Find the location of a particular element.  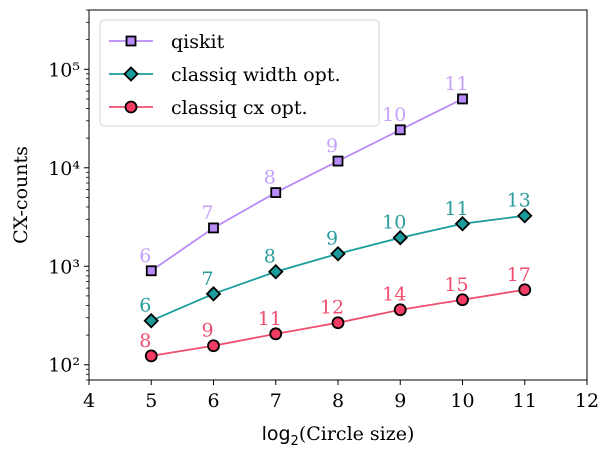

data-label: 17 is located at coordinates (519, 275).